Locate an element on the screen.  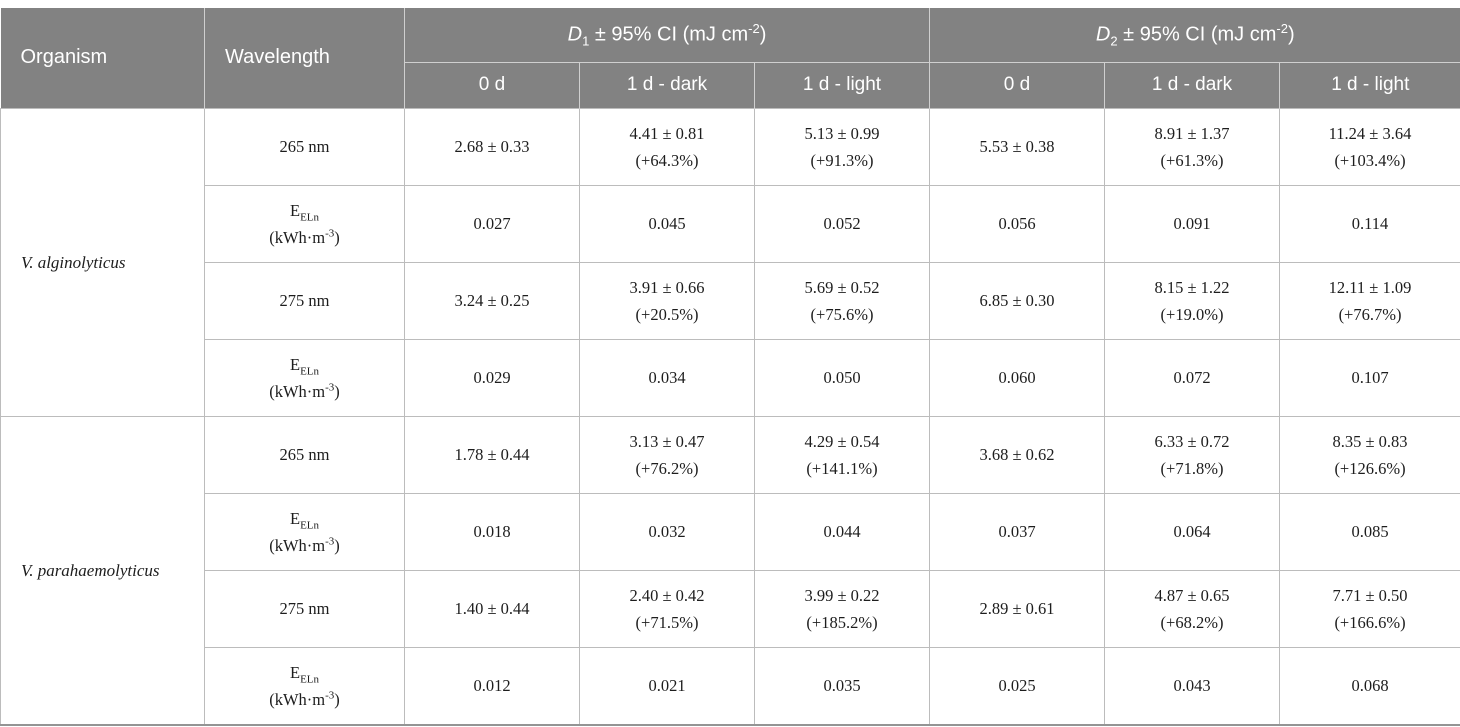
dose-cell: 4.41 ± 0.81 (+64.3%) is located at coordinates (667, 146).